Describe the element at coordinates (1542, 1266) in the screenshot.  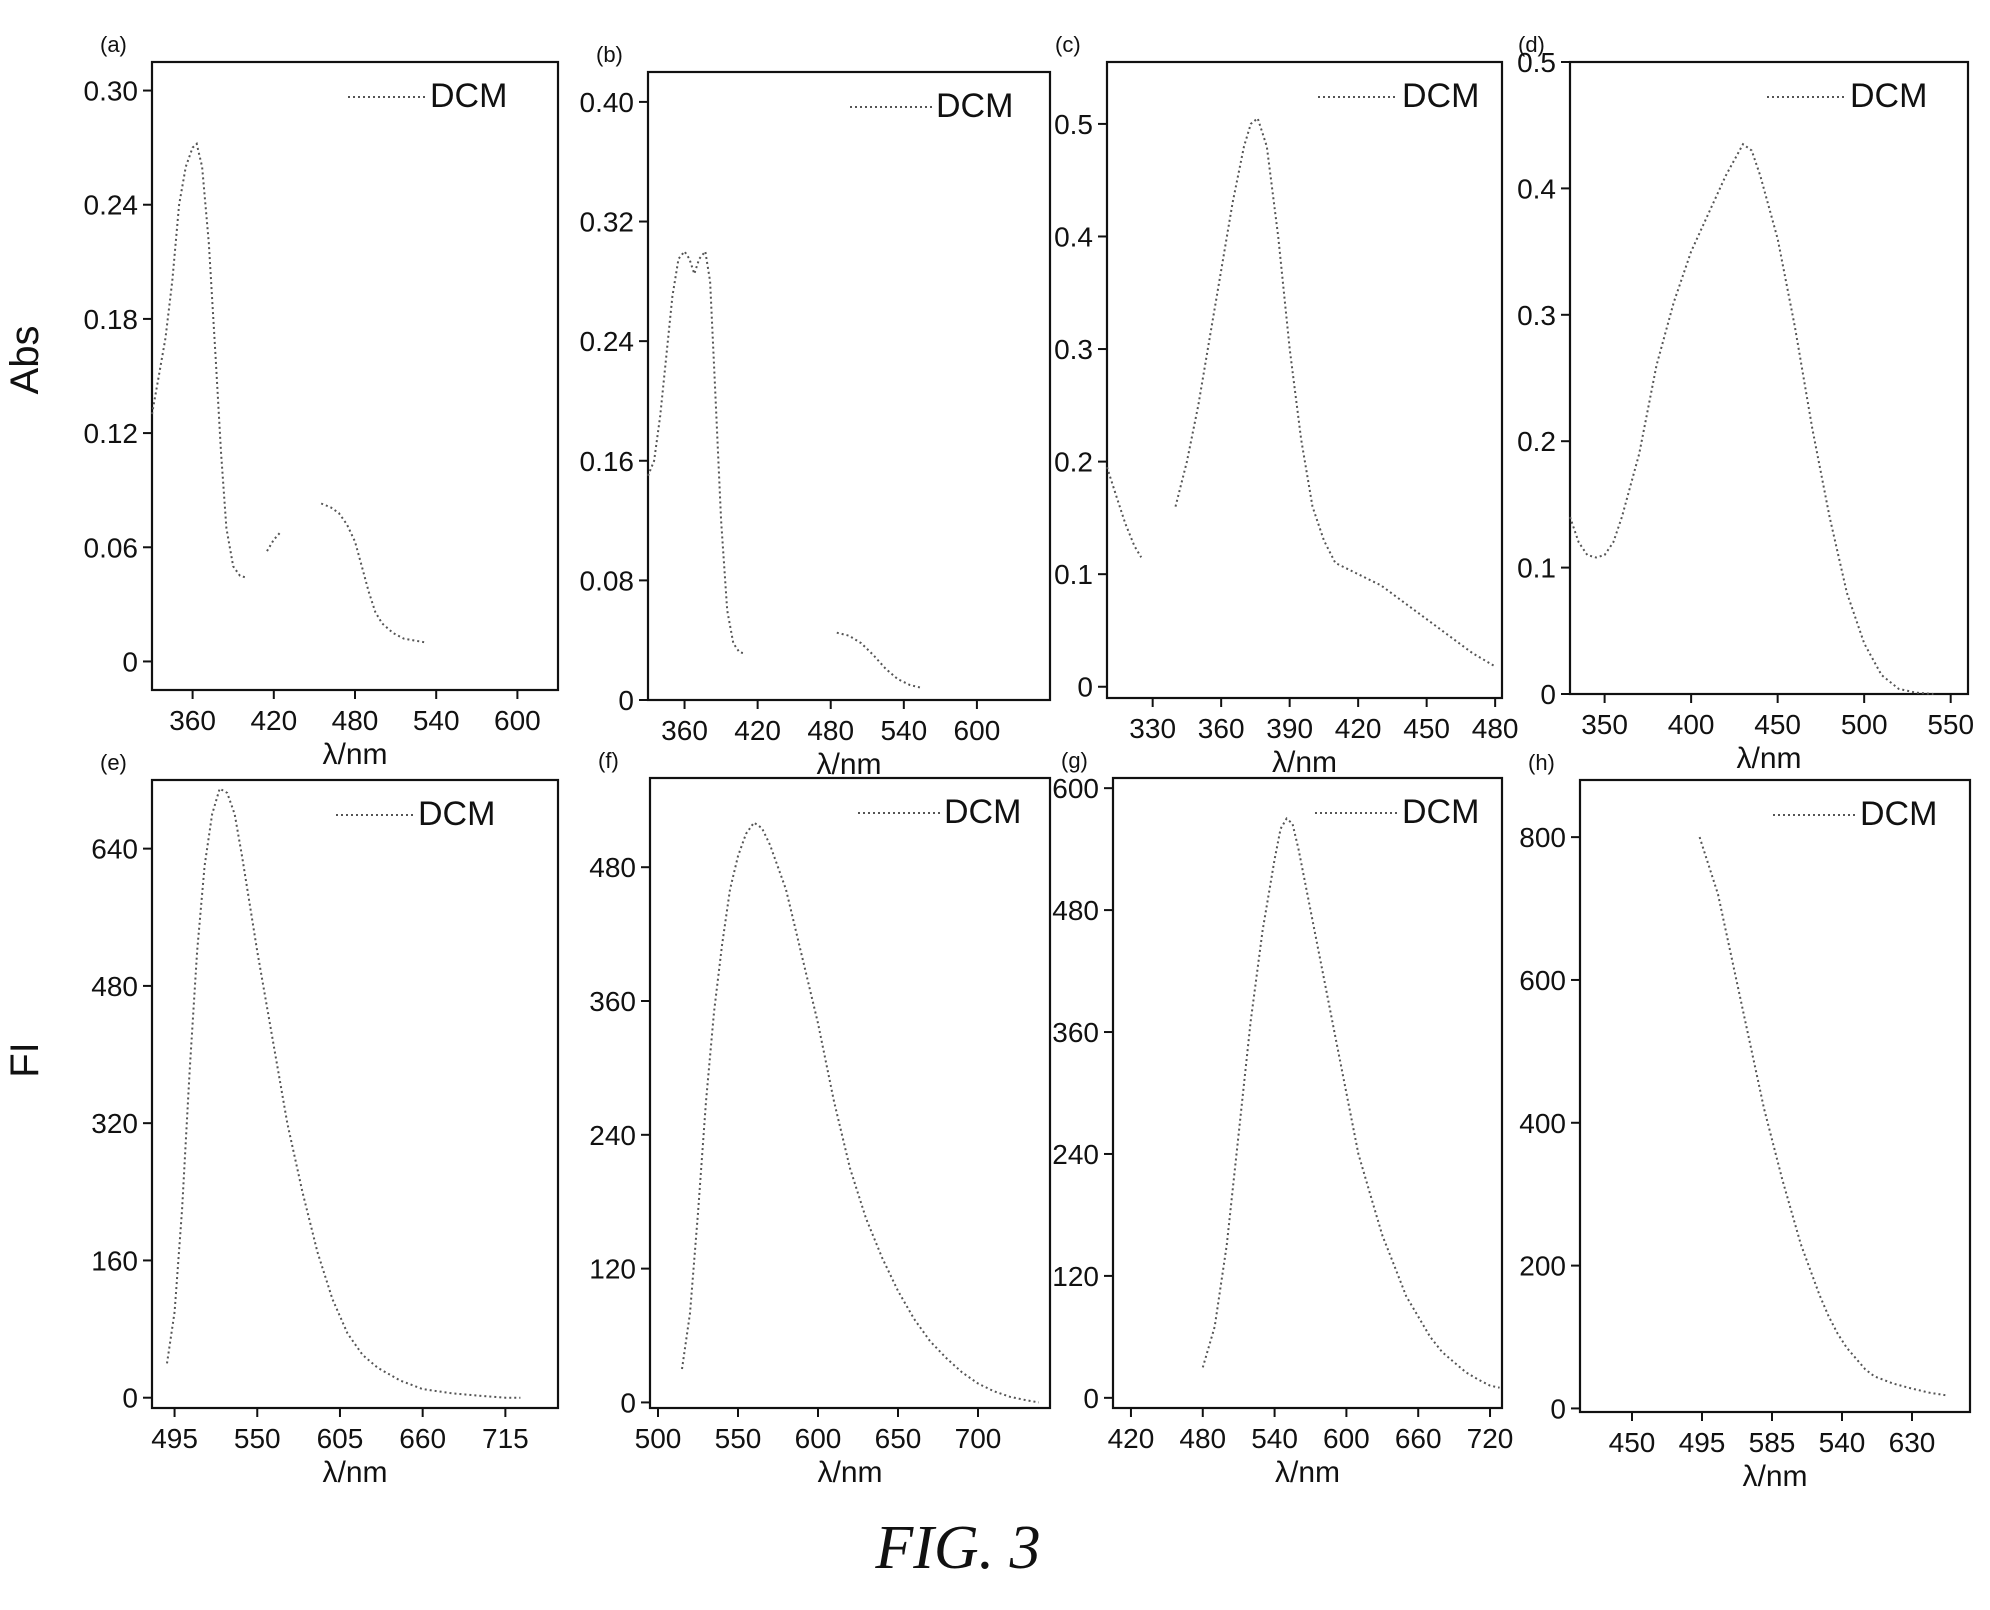
I see `y-tick-label: 200` at that location.